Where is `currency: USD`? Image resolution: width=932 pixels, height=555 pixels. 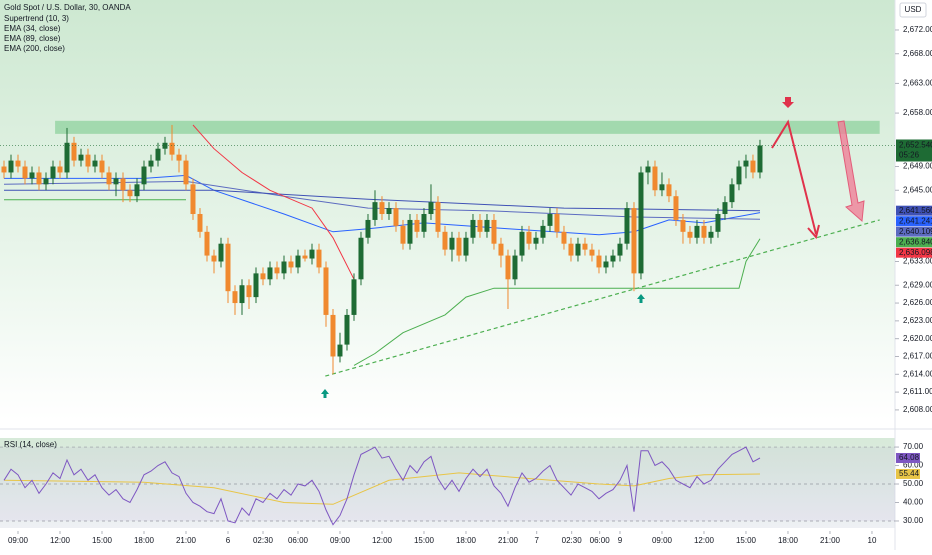
currency: USD is located at coordinates (913, 9).